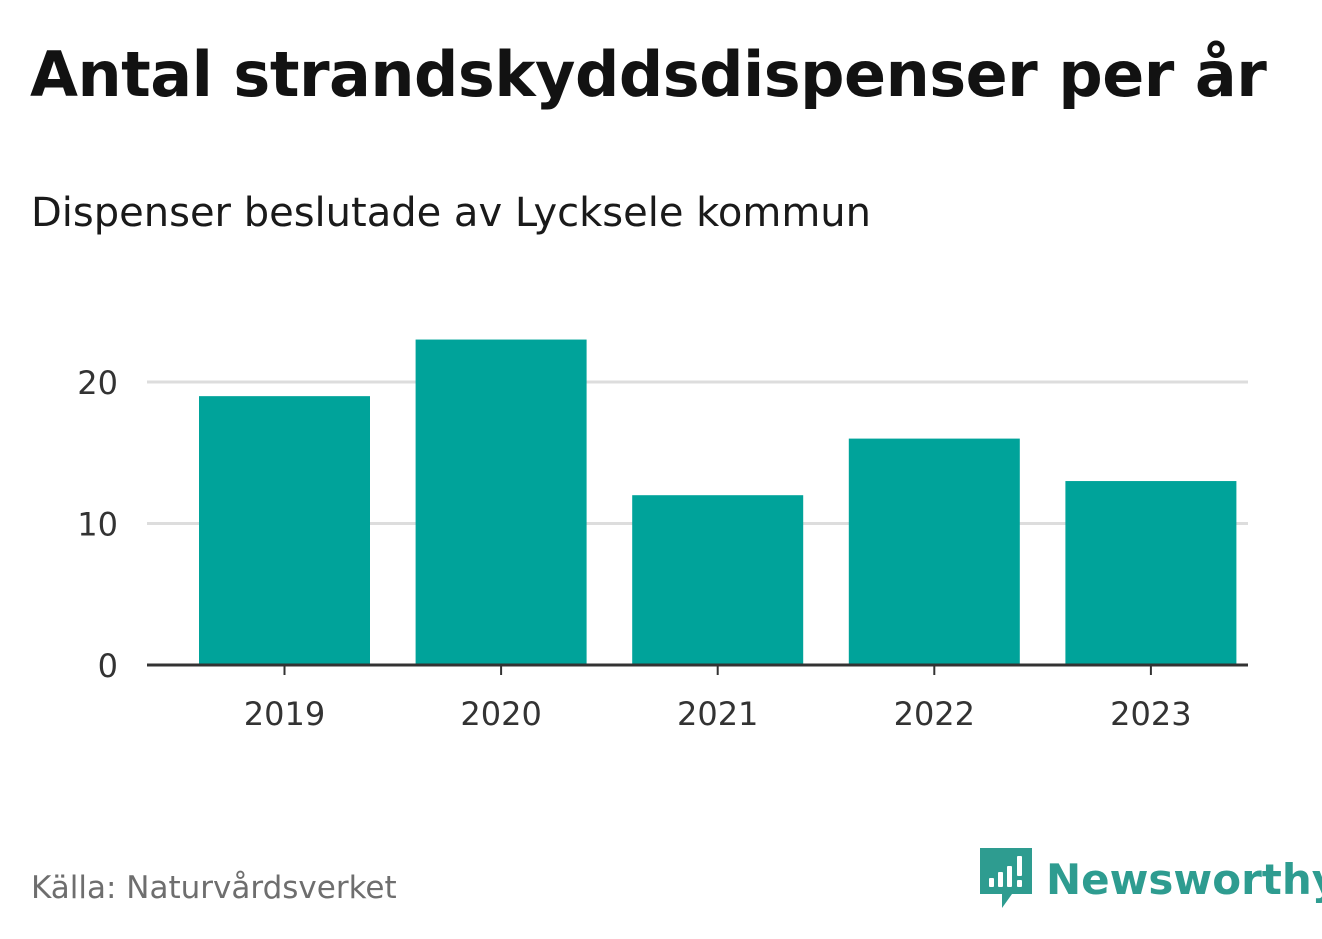 This screenshot has height=939, width=1322. I want to click on bar-2021, so click(718, 580).